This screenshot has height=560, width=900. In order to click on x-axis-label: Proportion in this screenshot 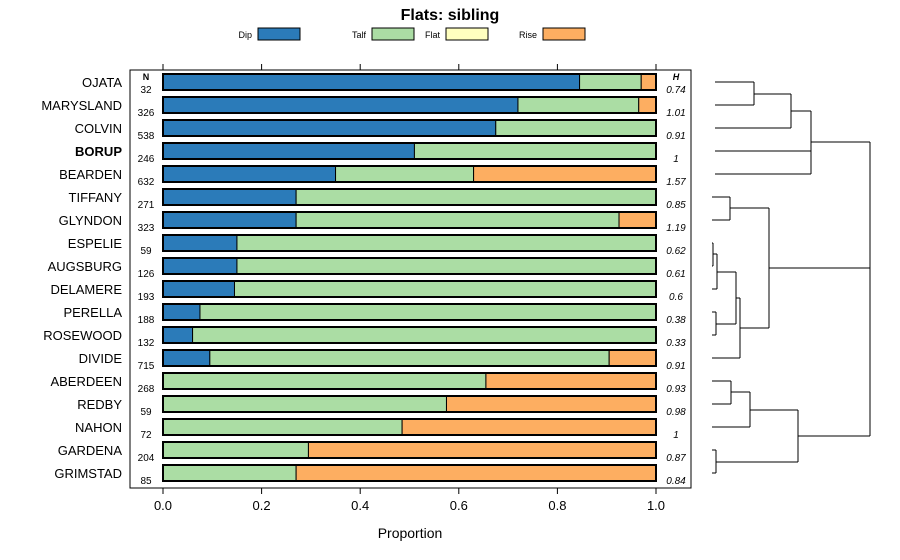, I will do `click(410, 533)`.